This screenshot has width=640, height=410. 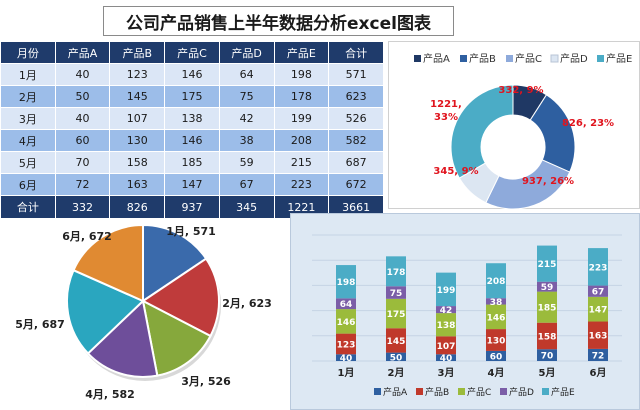 I want to click on table-cell: 672, so click(x=356, y=184).